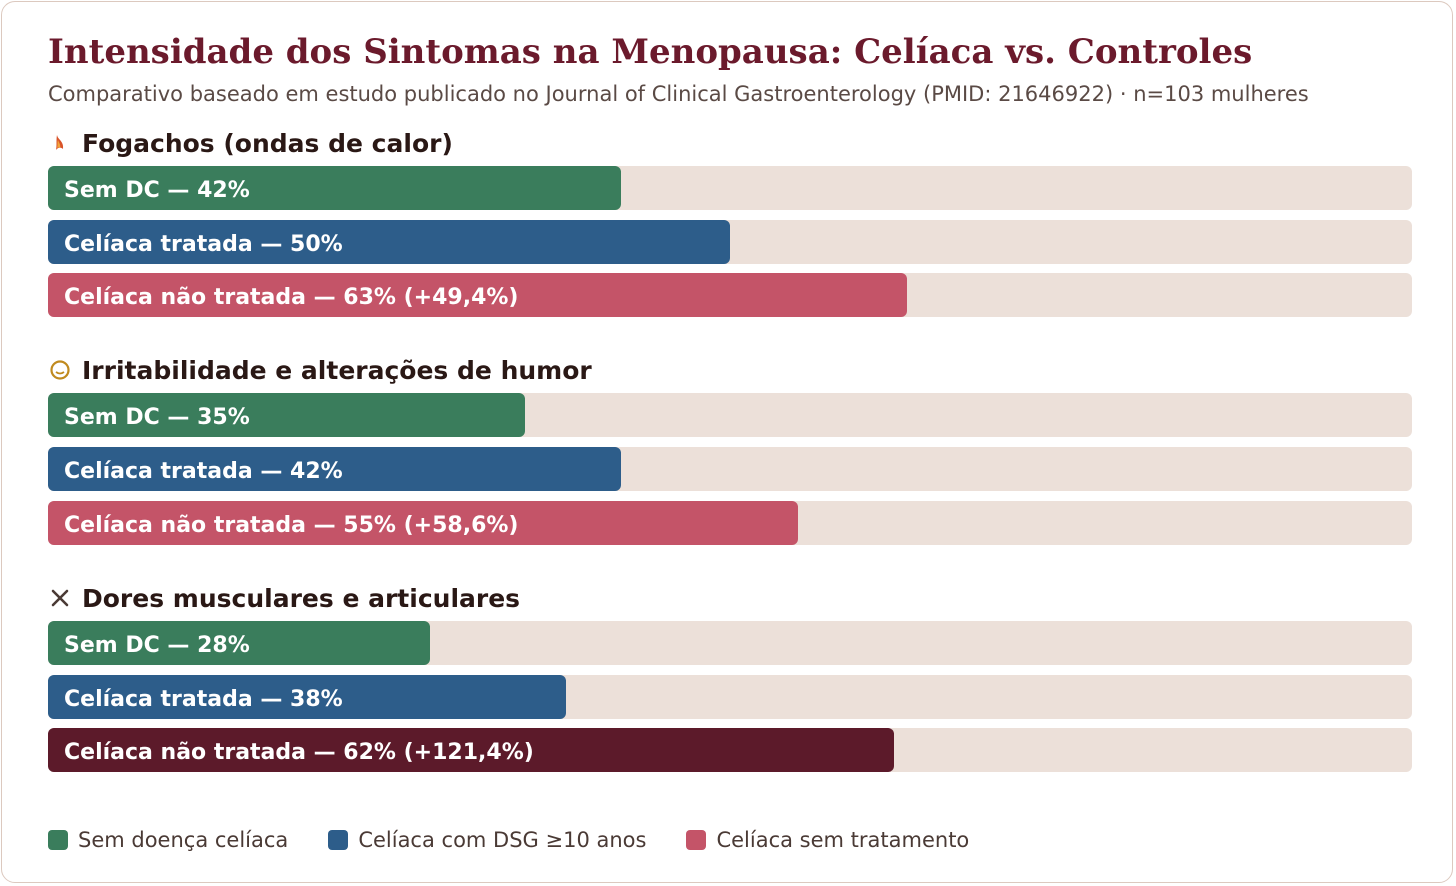 Image resolution: width=1456 pixels, height=886 pixels. Describe the element at coordinates (502, 840) in the screenshot. I see `legend-label: Celíaca com DSG ≥10 anos` at that location.